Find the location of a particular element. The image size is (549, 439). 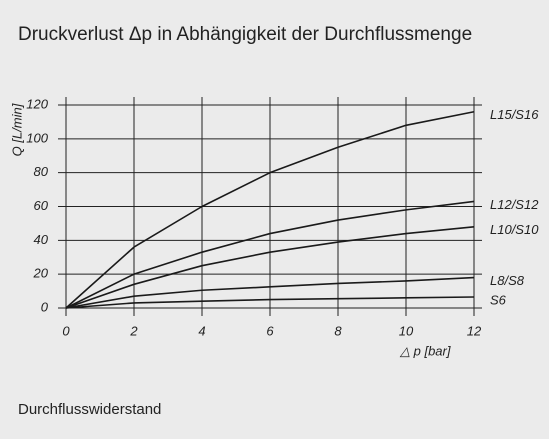

series-label: L10/S10 is located at coordinates (514, 229).